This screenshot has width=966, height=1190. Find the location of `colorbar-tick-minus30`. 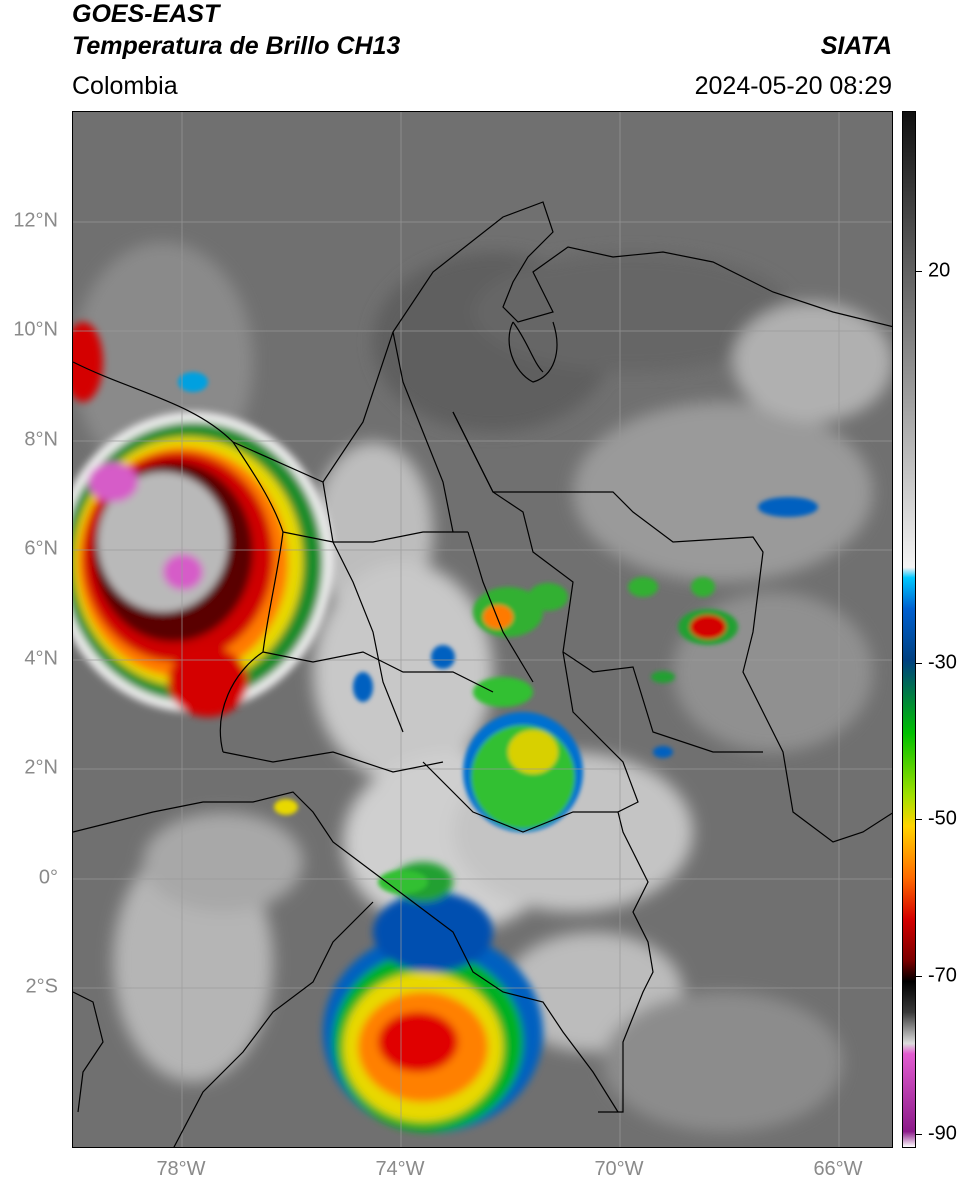

colorbar-tick-minus30 is located at coordinates (919, 663).